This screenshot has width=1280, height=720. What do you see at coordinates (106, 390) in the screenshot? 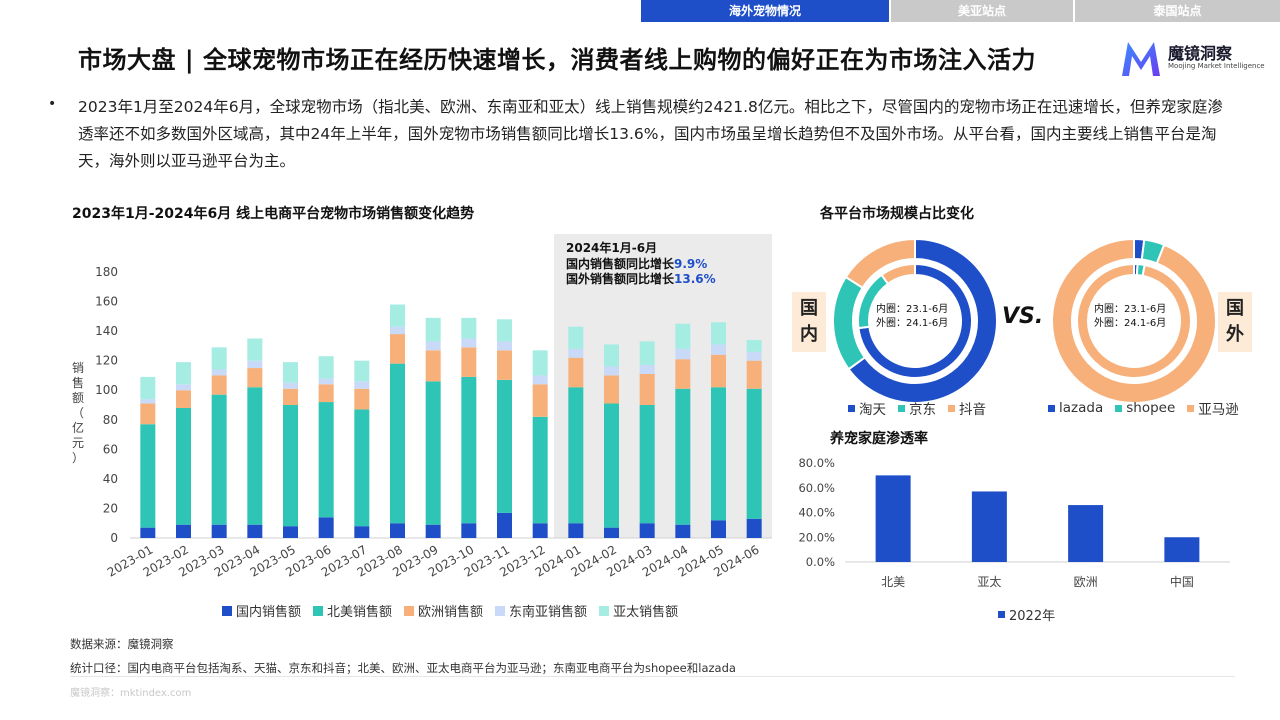
I see `y-tick-label: 100` at bounding box center [106, 390].